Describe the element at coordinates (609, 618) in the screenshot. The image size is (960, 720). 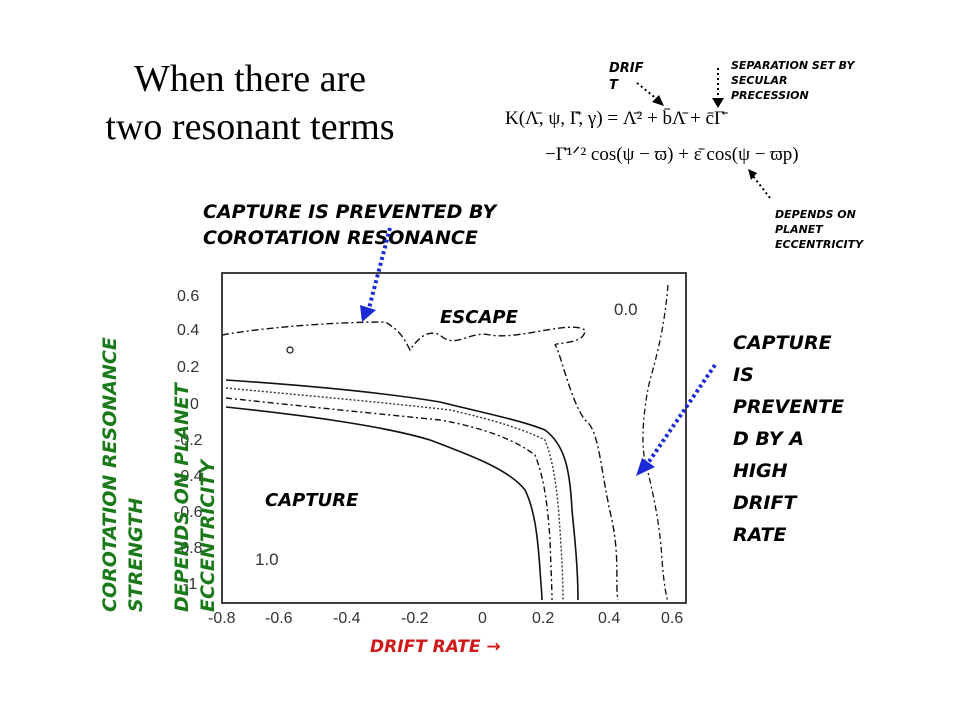
I see `x-tick: 0.4` at that location.